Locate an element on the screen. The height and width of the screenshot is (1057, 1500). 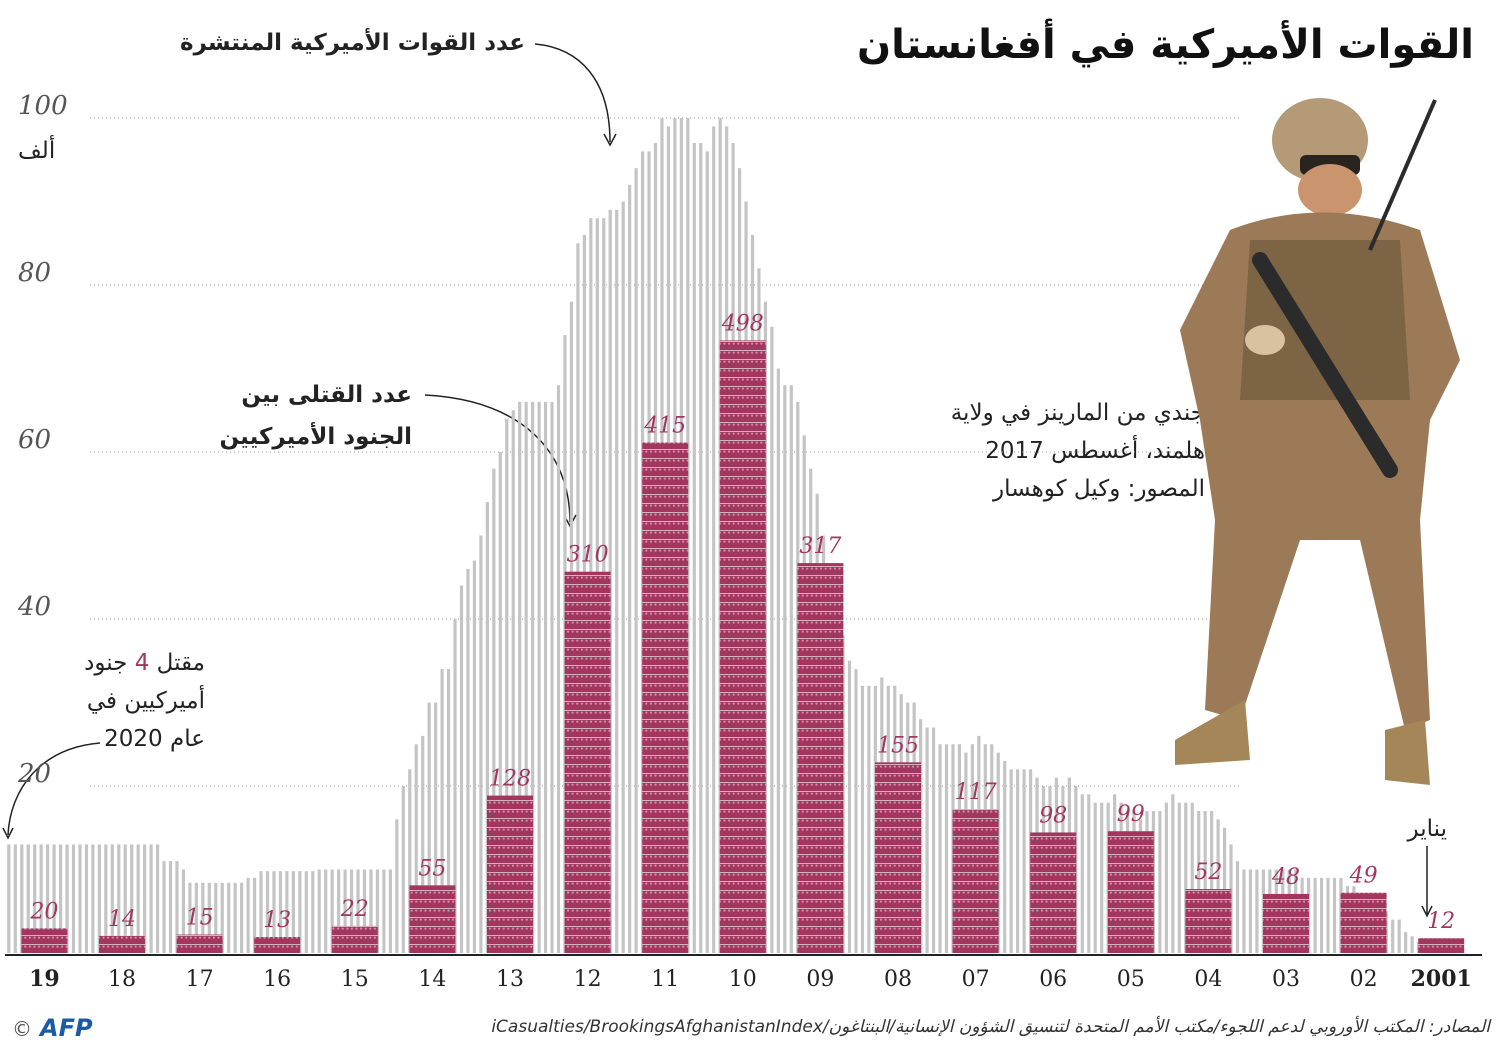
photo-caption: هلمند، أغسطس 2017 is located at coordinates (1095, 449).